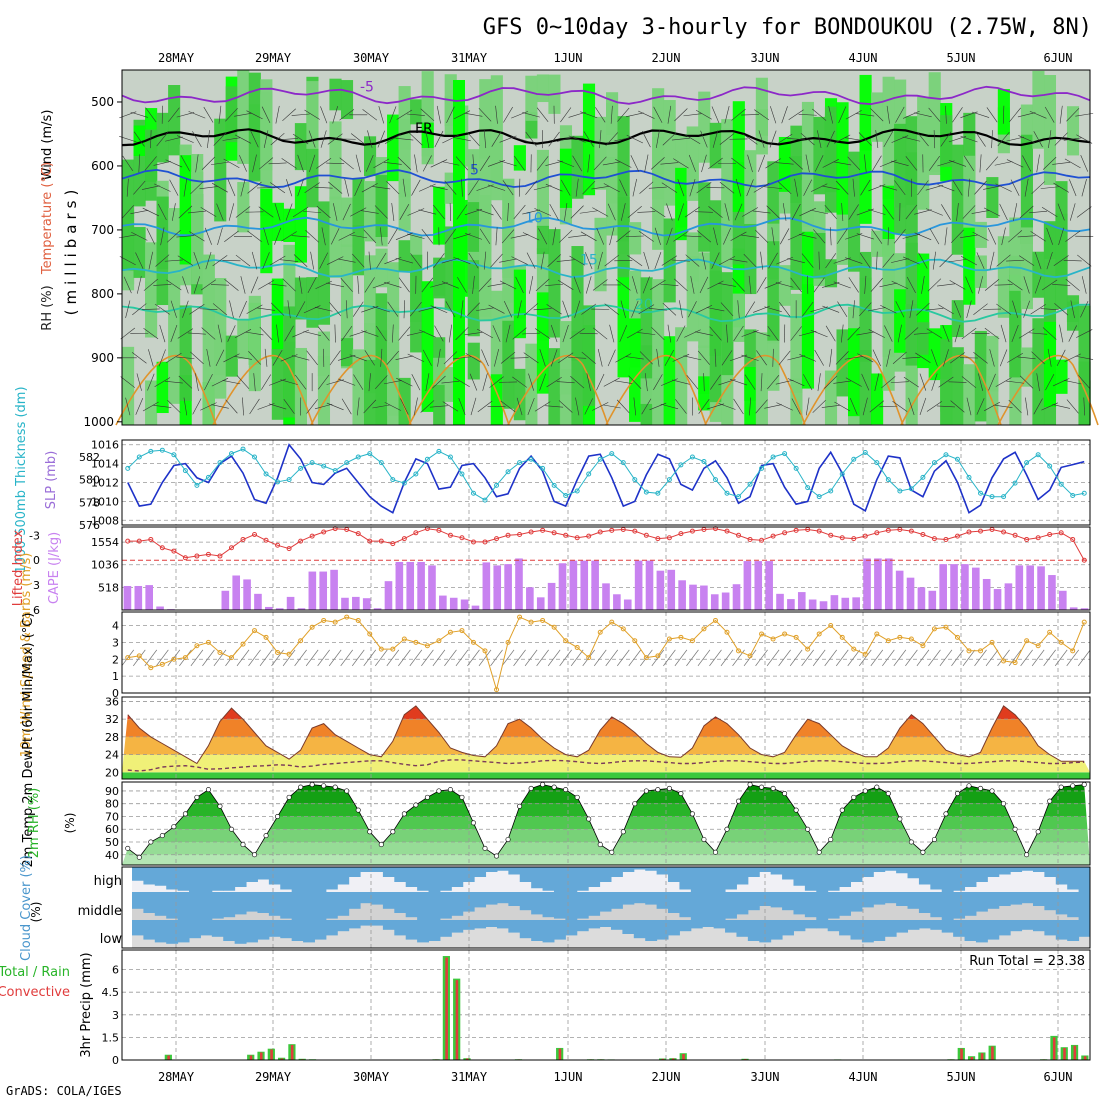  Describe the element at coordinates (765, 1077) in the screenshot. I see `date-tick-bottom: 3JUN` at that location.